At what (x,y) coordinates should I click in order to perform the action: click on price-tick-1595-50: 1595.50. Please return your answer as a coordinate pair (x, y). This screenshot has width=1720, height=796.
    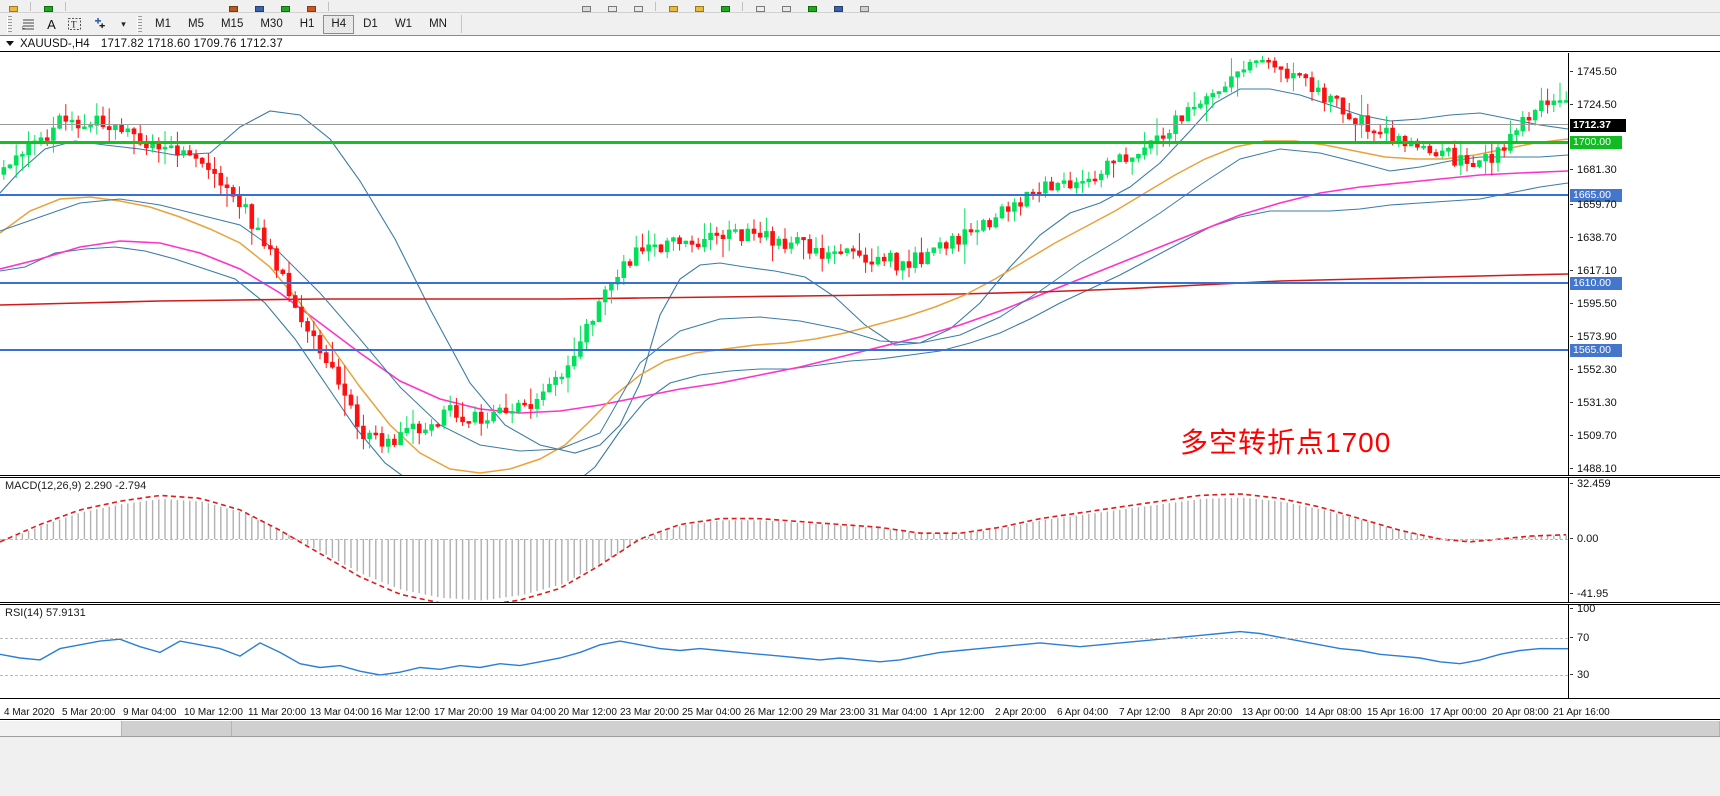
    Looking at the image, I should click on (1644, 304).